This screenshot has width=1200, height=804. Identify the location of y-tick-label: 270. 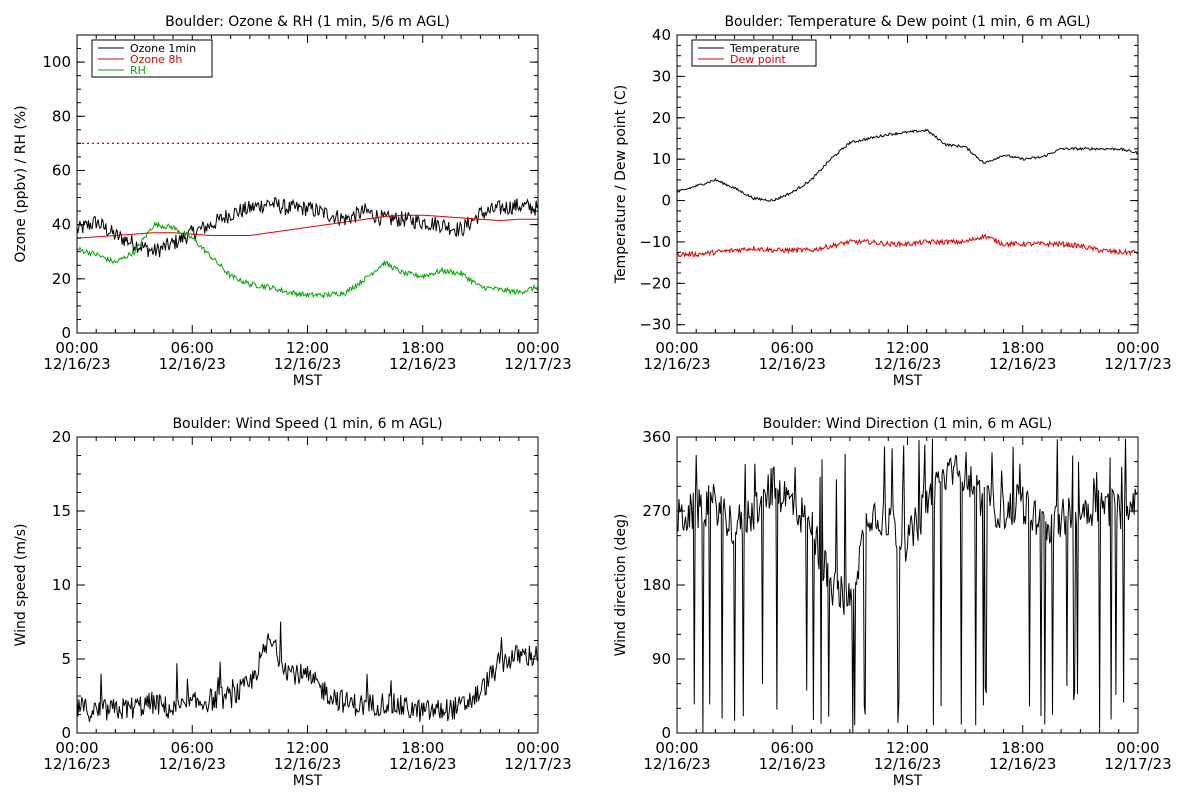
(656, 511).